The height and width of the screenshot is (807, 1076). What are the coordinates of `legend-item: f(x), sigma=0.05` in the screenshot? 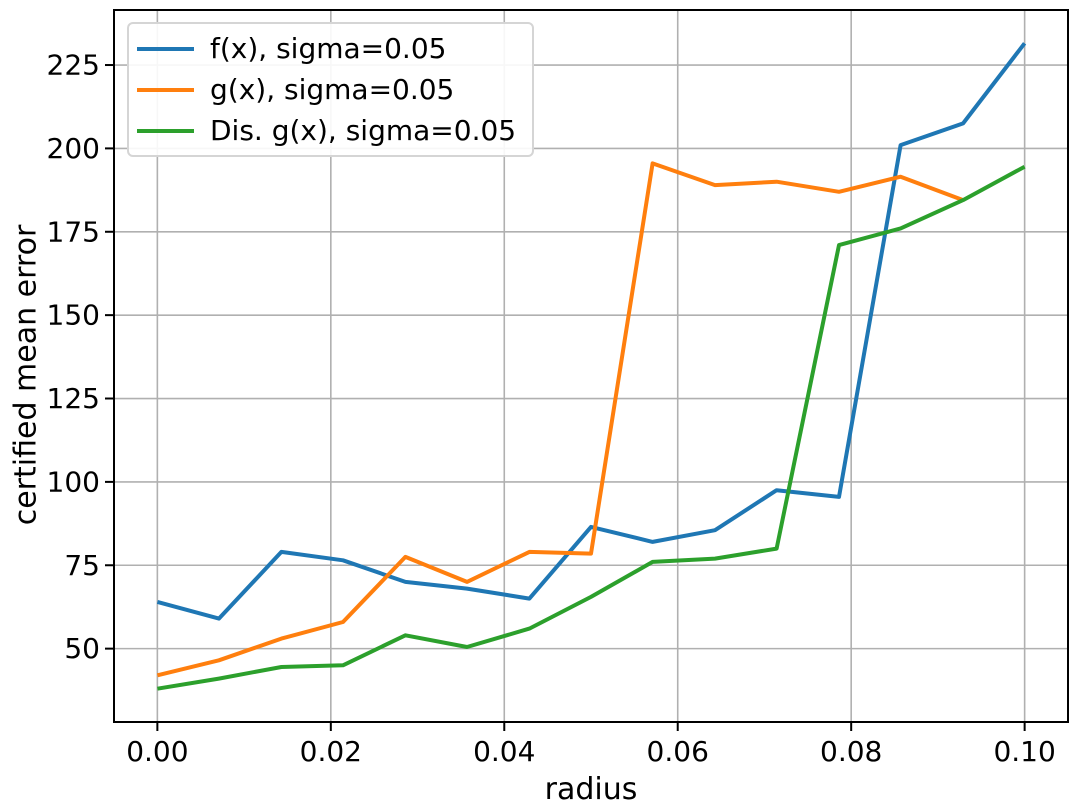 It's located at (326, 48).